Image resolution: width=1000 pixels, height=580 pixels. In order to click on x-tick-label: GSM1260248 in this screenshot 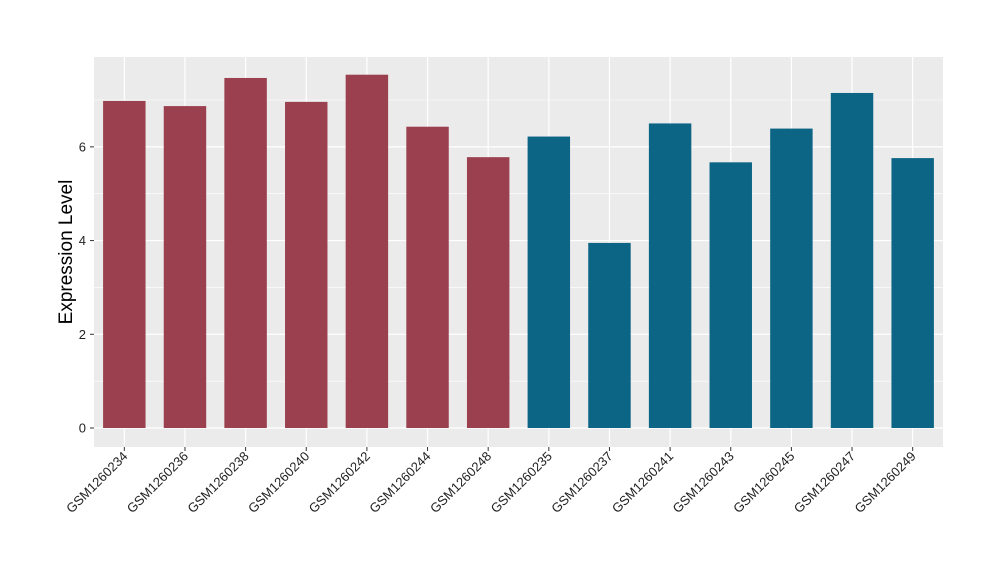, I will do `click(460, 482)`.